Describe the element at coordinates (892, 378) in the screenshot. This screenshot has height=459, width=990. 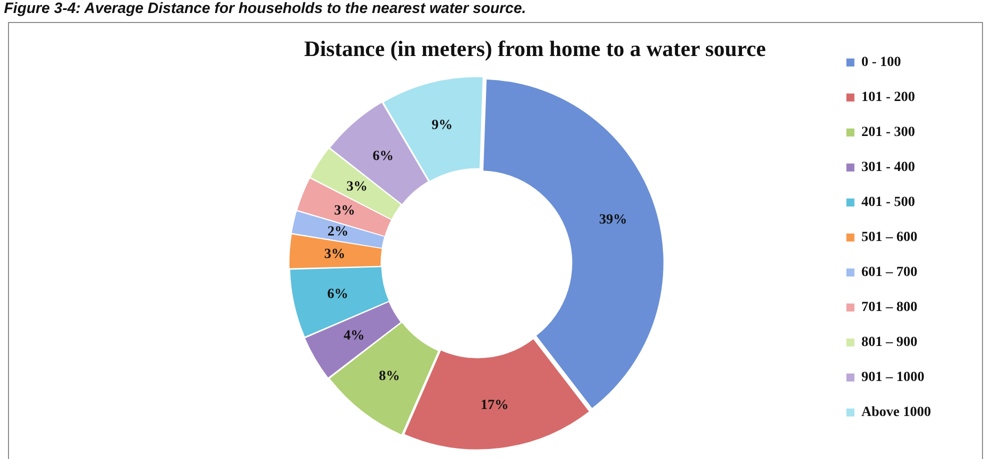
I see `legend-label: 901 – 1000` at that location.